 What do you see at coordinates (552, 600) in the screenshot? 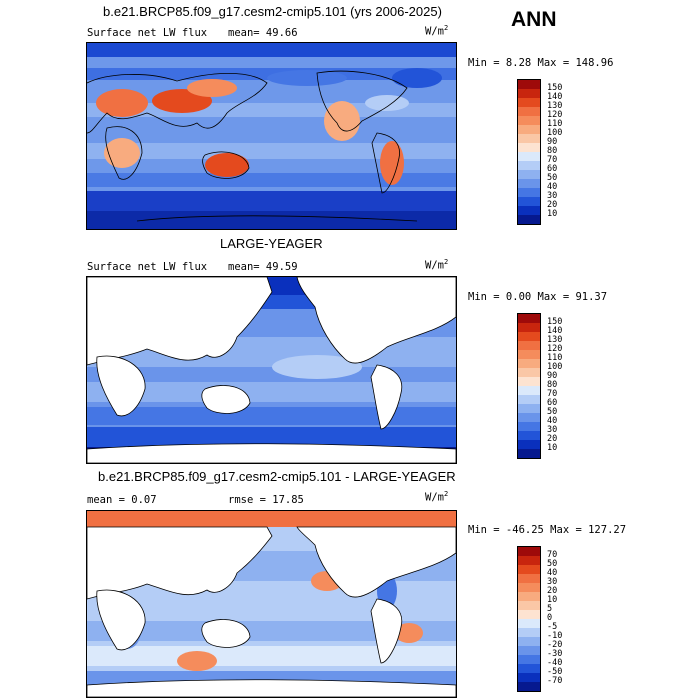
I see `panel3-cbar-tick: 10` at bounding box center [552, 600].